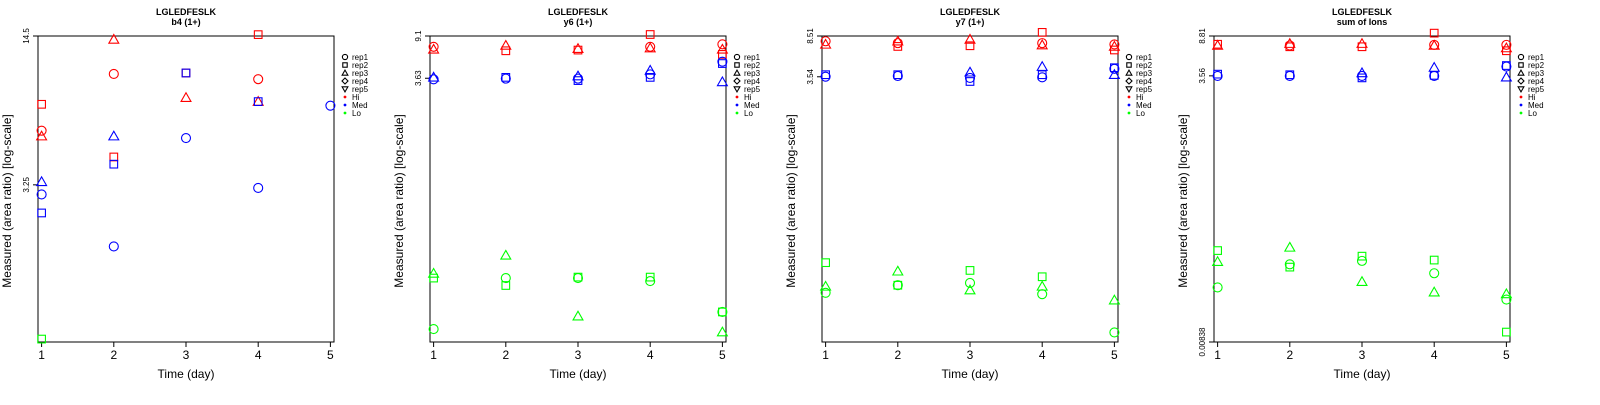  What do you see at coordinates (578, 22) in the screenshot?
I see `chart-subtitle: y6 (1+)` at bounding box center [578, 22].